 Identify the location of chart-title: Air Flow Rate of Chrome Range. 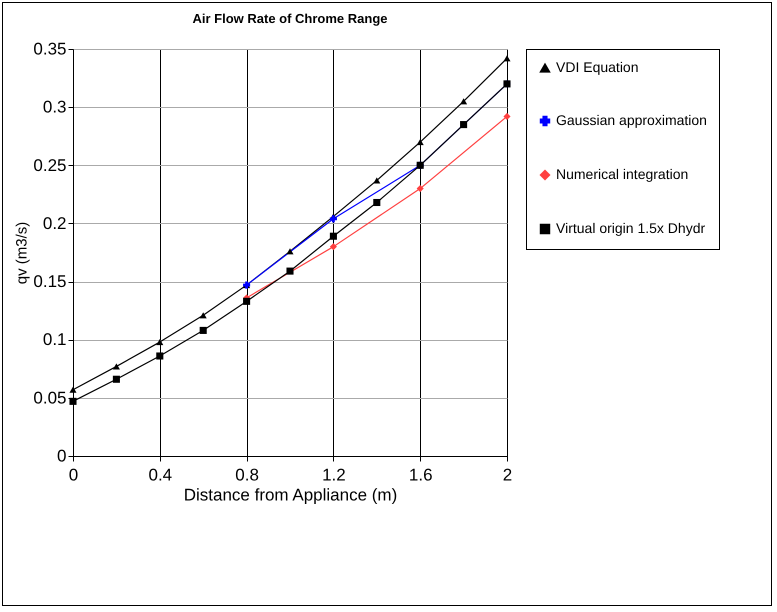
(290, 18).